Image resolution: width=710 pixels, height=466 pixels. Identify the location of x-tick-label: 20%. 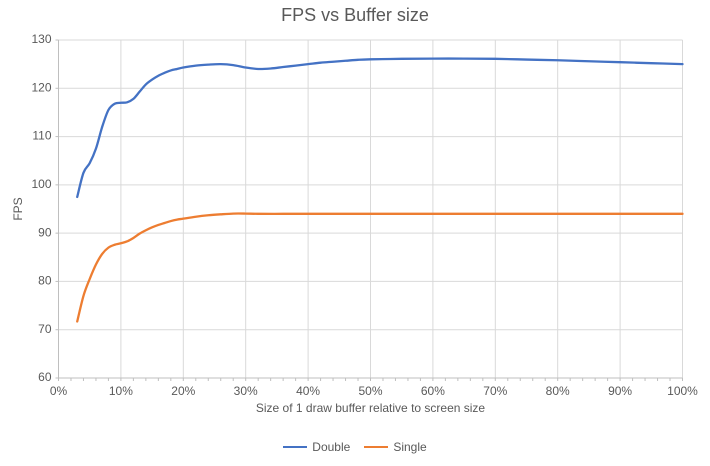
(183, 391).